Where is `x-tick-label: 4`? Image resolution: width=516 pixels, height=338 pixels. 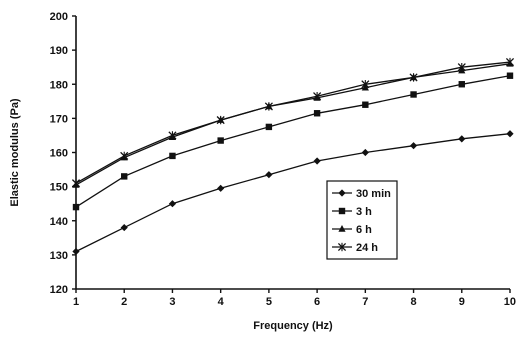 x-tick-label: 4 is located at coordinates (221, 302).